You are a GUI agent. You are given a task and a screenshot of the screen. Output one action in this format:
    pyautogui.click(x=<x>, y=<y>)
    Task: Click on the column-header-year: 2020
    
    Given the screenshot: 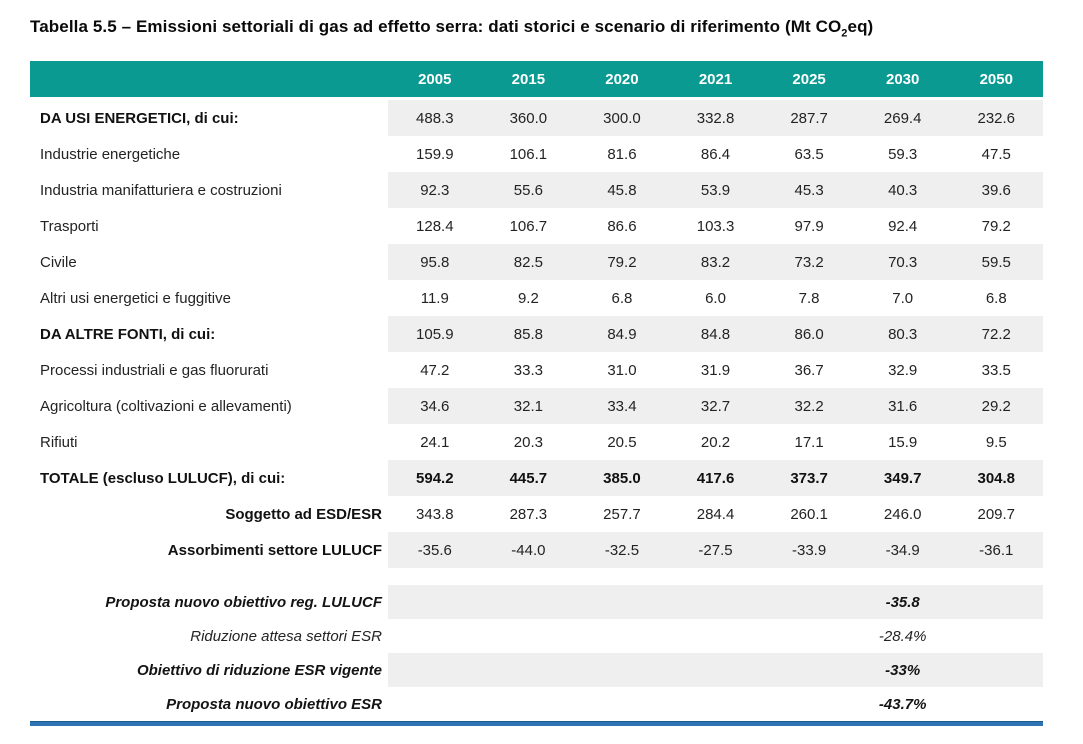 What is the action you would take?
    pyautogui.click(x=622, y=79)
    